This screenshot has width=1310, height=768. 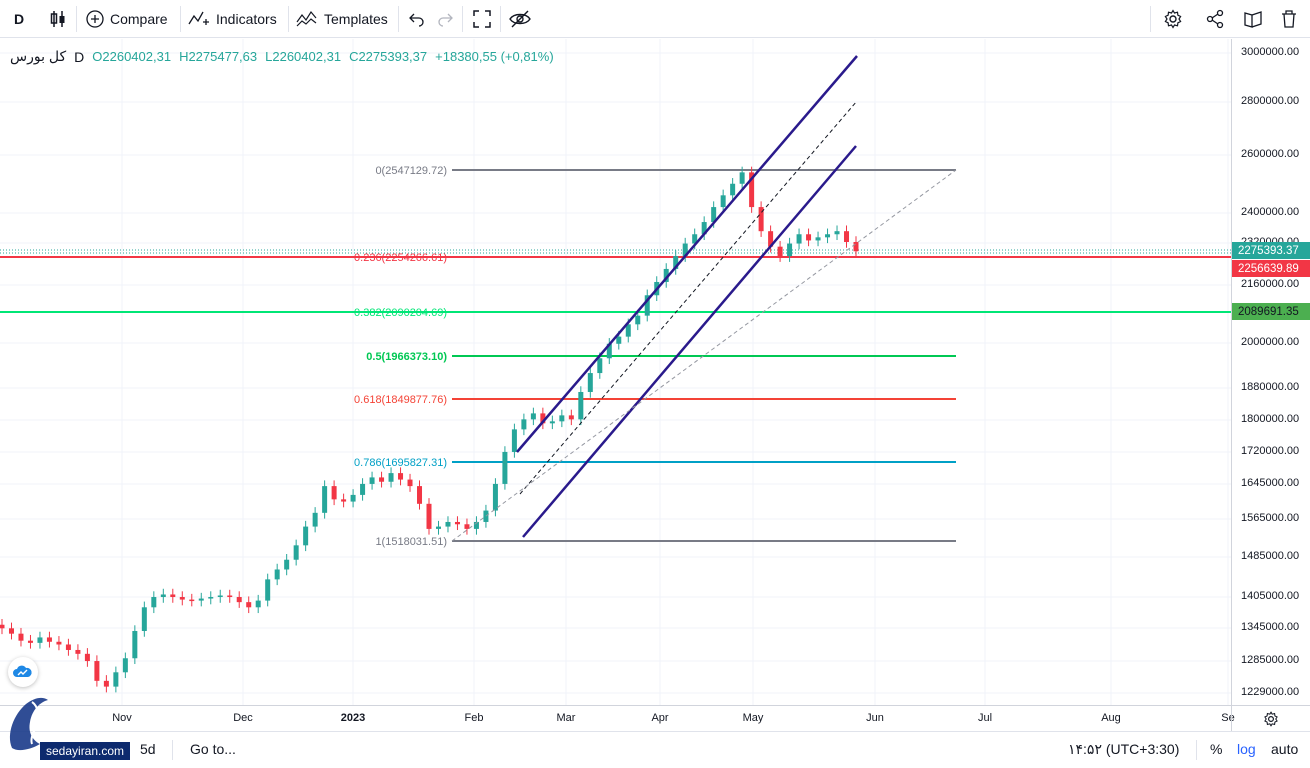 I want to click on axis-settings-button, so click(x=1270, y=718).